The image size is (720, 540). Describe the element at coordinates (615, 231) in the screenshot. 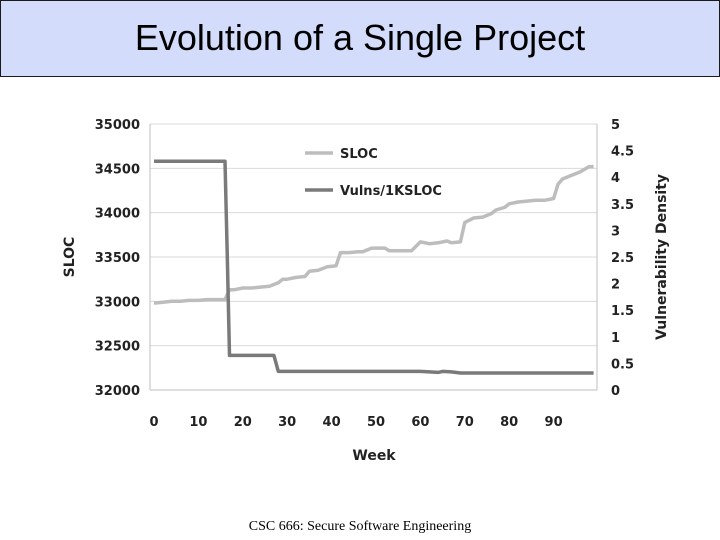

I see `y2-tick-label-6: 3` at that location.